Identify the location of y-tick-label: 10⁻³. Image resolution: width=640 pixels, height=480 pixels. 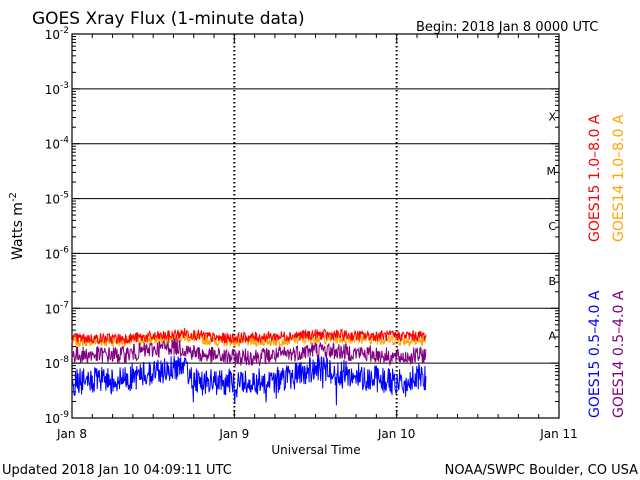
(57, 89).